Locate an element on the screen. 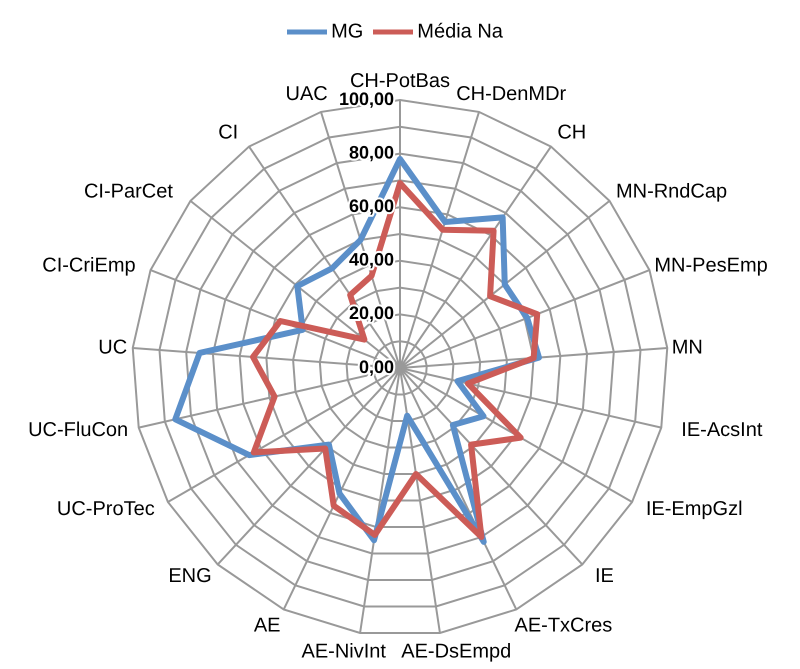 Image resolution: width=800 pixels, height=669 pixels. legend-label: Média Na is located at coordinates (460, 31).